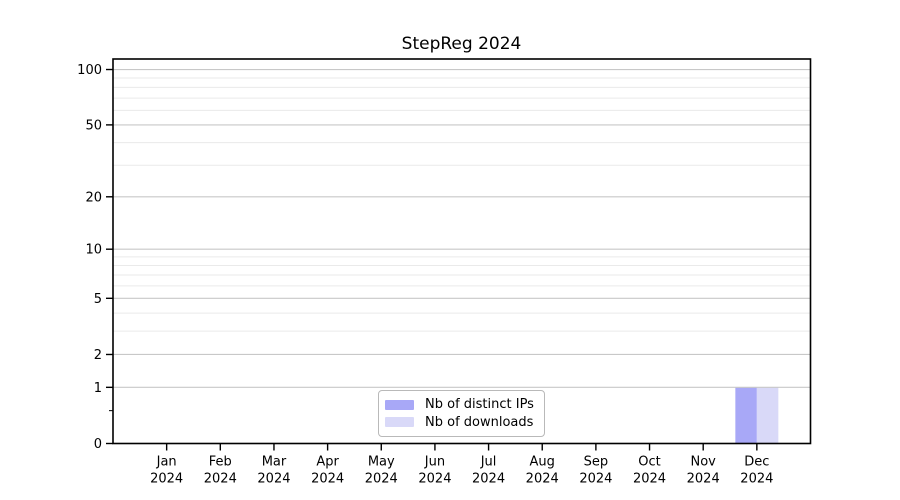  I want to click on bar-distinct-ips, so click(746, 415).